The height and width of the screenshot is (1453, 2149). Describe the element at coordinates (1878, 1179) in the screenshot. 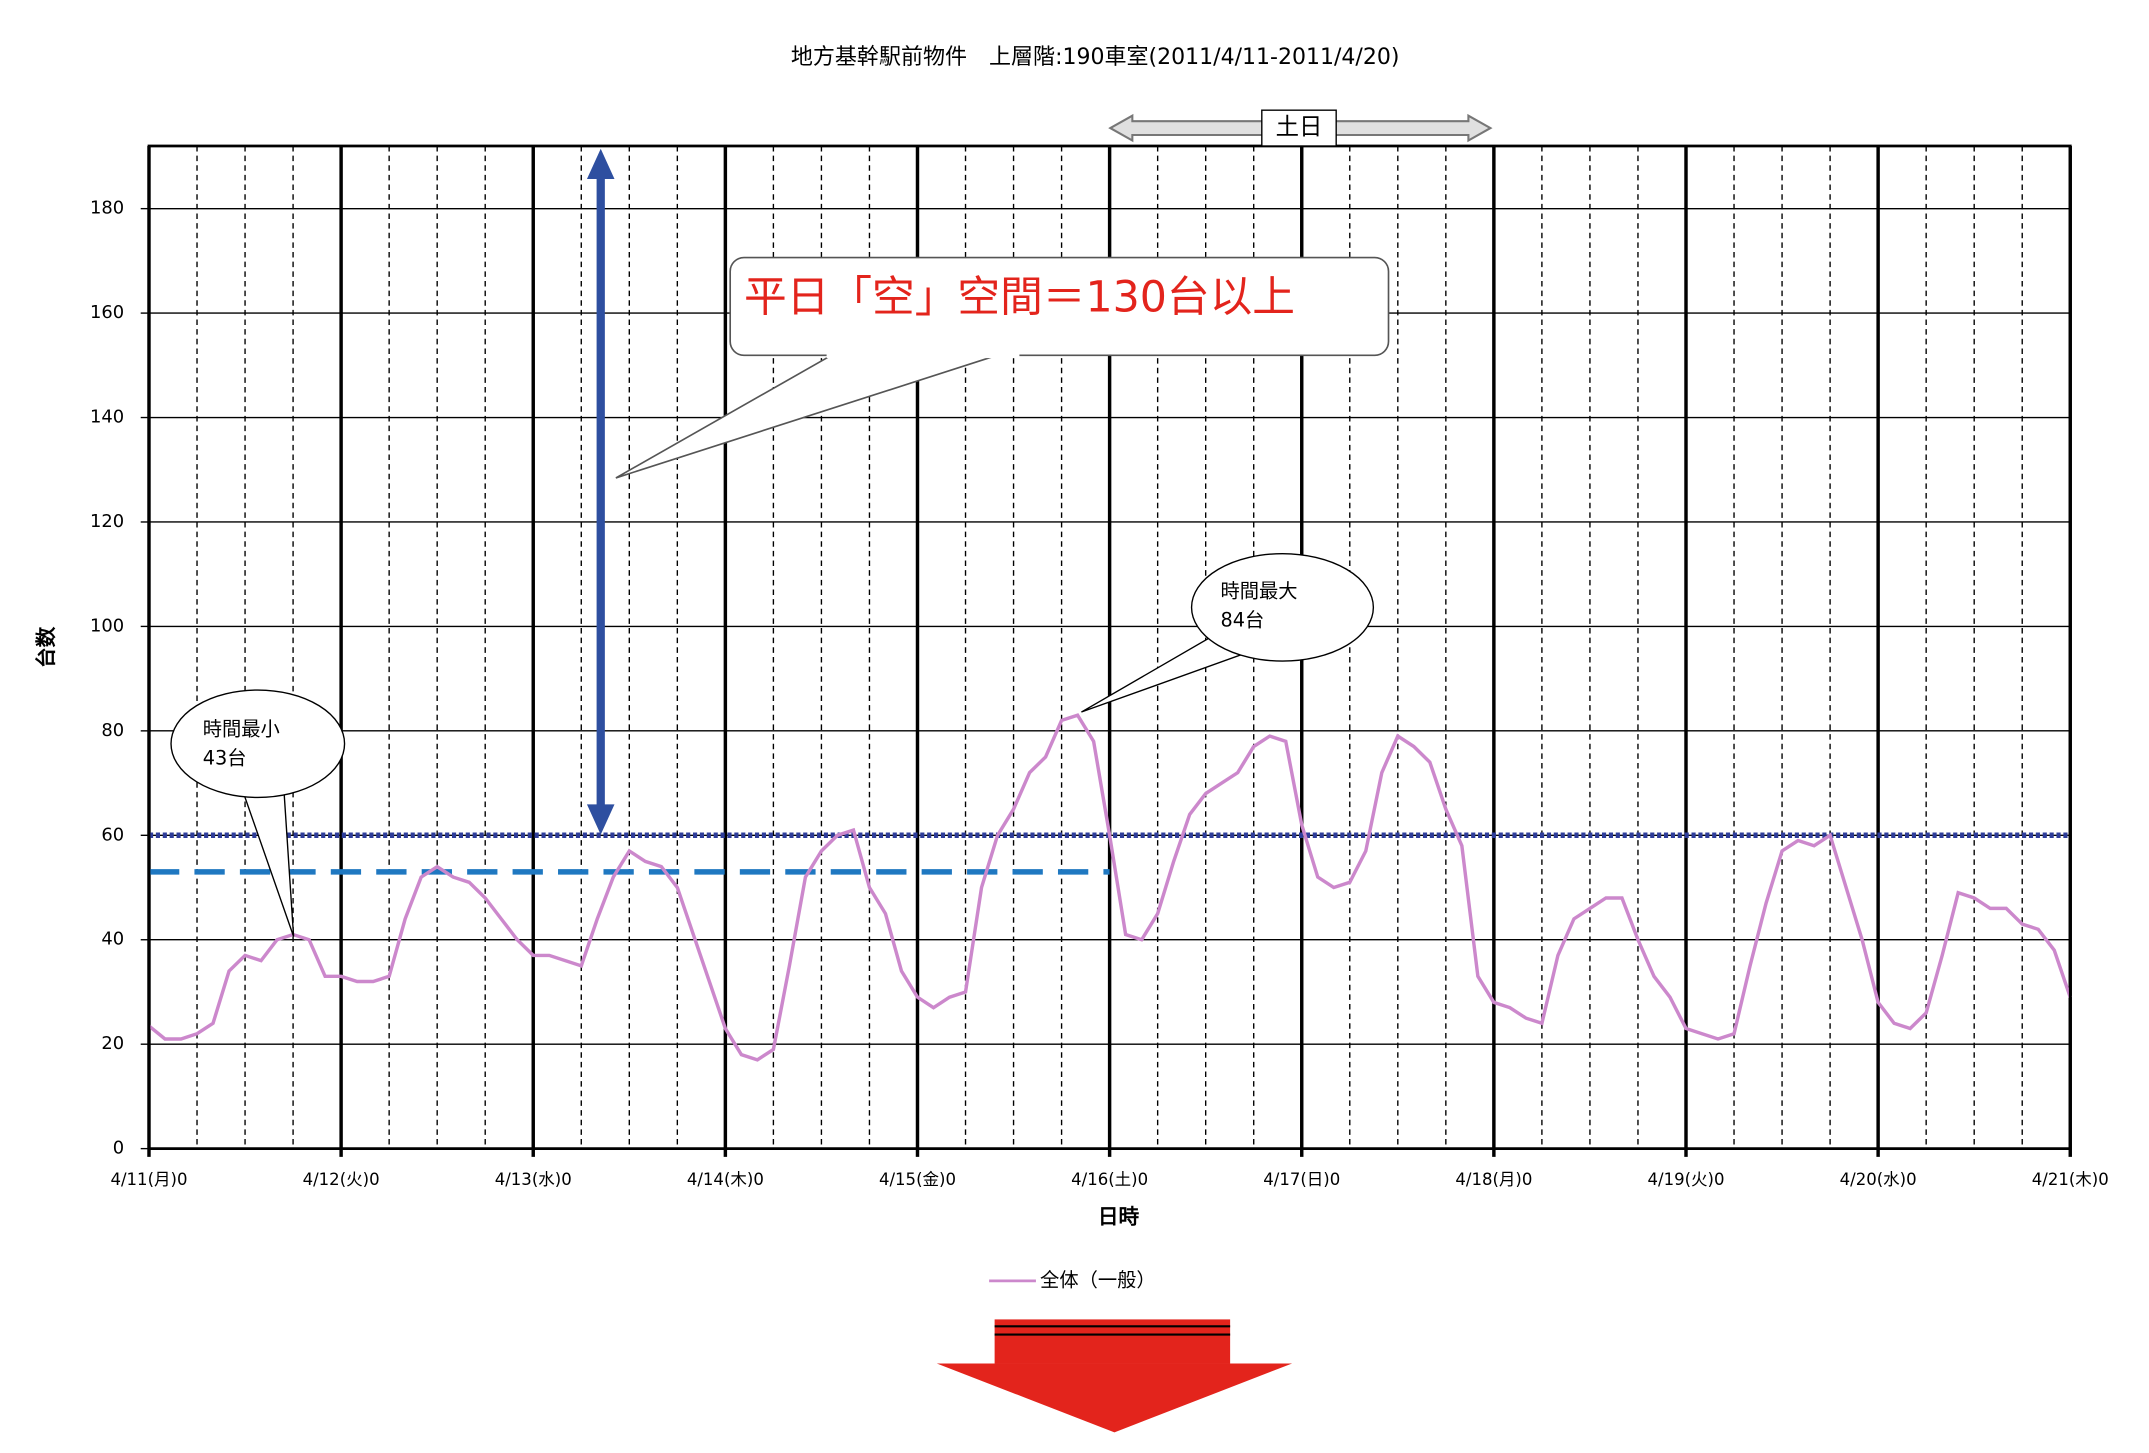

I see `x-tick-label: 4/20(水)0` at that location.